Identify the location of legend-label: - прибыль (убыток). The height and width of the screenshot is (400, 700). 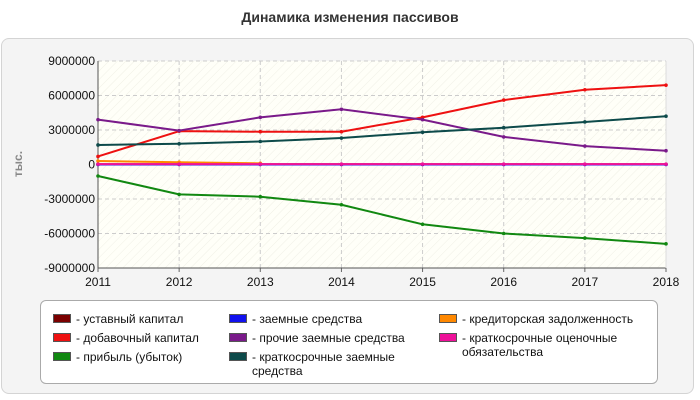
(129, 357).